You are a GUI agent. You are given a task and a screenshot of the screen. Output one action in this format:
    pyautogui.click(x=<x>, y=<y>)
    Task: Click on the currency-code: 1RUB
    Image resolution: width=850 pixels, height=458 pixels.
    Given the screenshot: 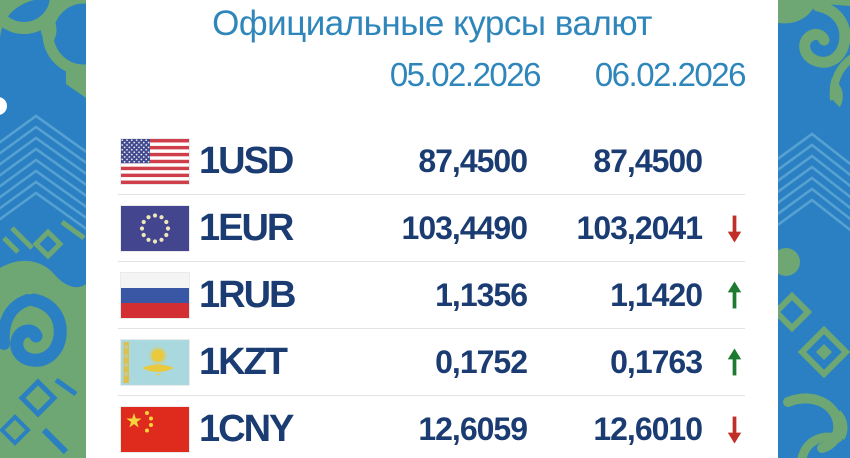 What is the action you would take?
    pyautogui.click(x=247, y=294)
    